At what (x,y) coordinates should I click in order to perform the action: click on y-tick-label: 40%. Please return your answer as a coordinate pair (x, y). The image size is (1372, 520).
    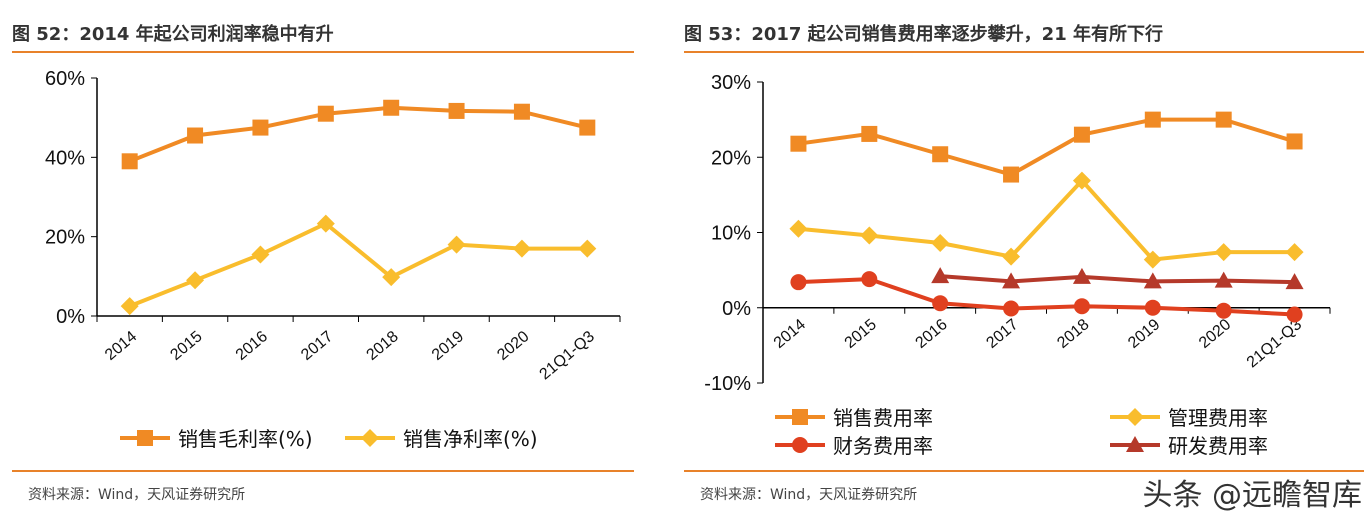
    Looking at the image, I should click on (65, 158).